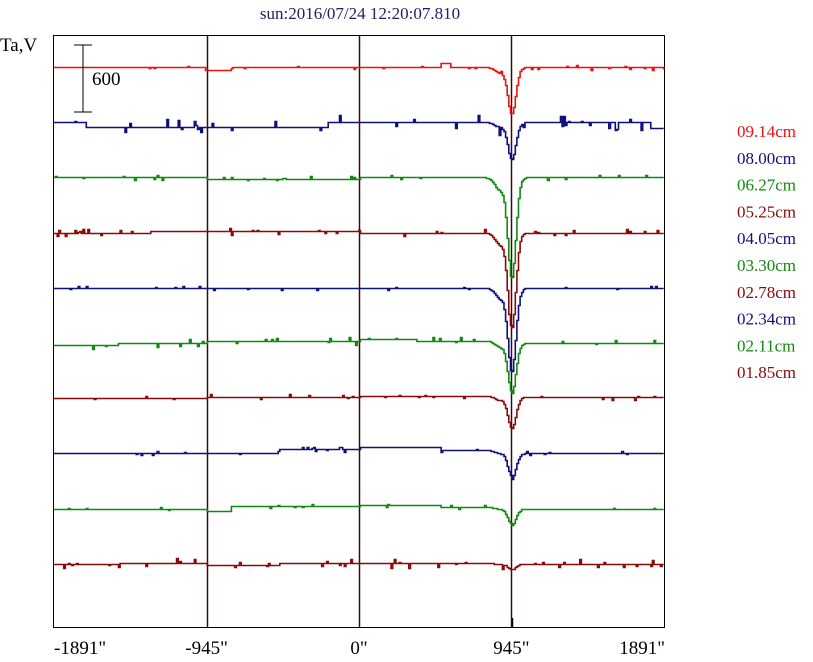 The height and width of the screenshot is (662, 813). I want to click on x-tick-label: -1891", so click(80, 648).